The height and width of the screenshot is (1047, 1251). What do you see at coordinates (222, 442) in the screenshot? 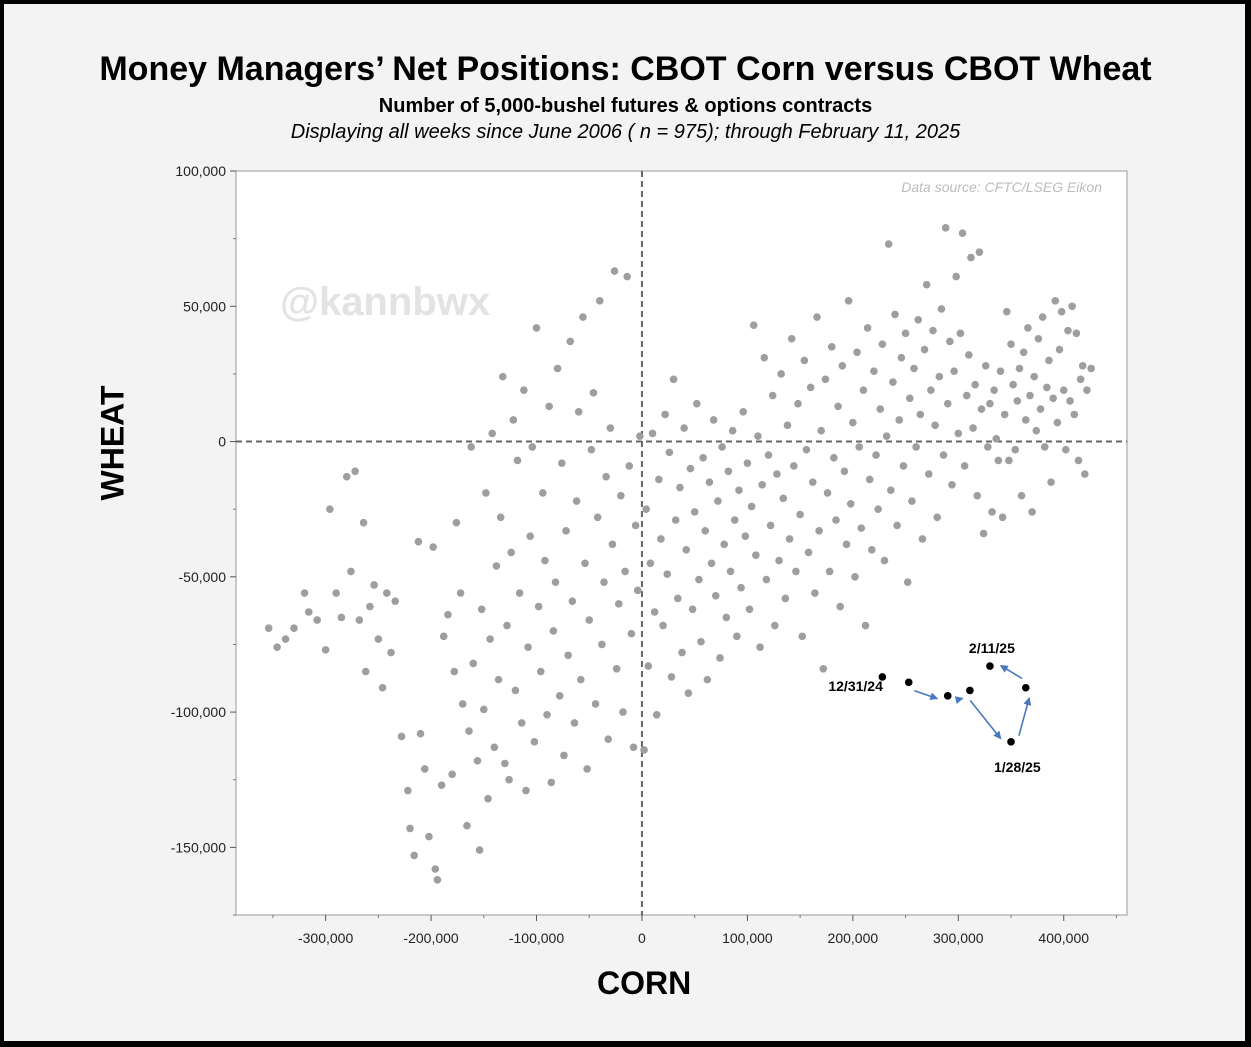
I see `y-tick-label: 0` at bounding box center [222, 442].